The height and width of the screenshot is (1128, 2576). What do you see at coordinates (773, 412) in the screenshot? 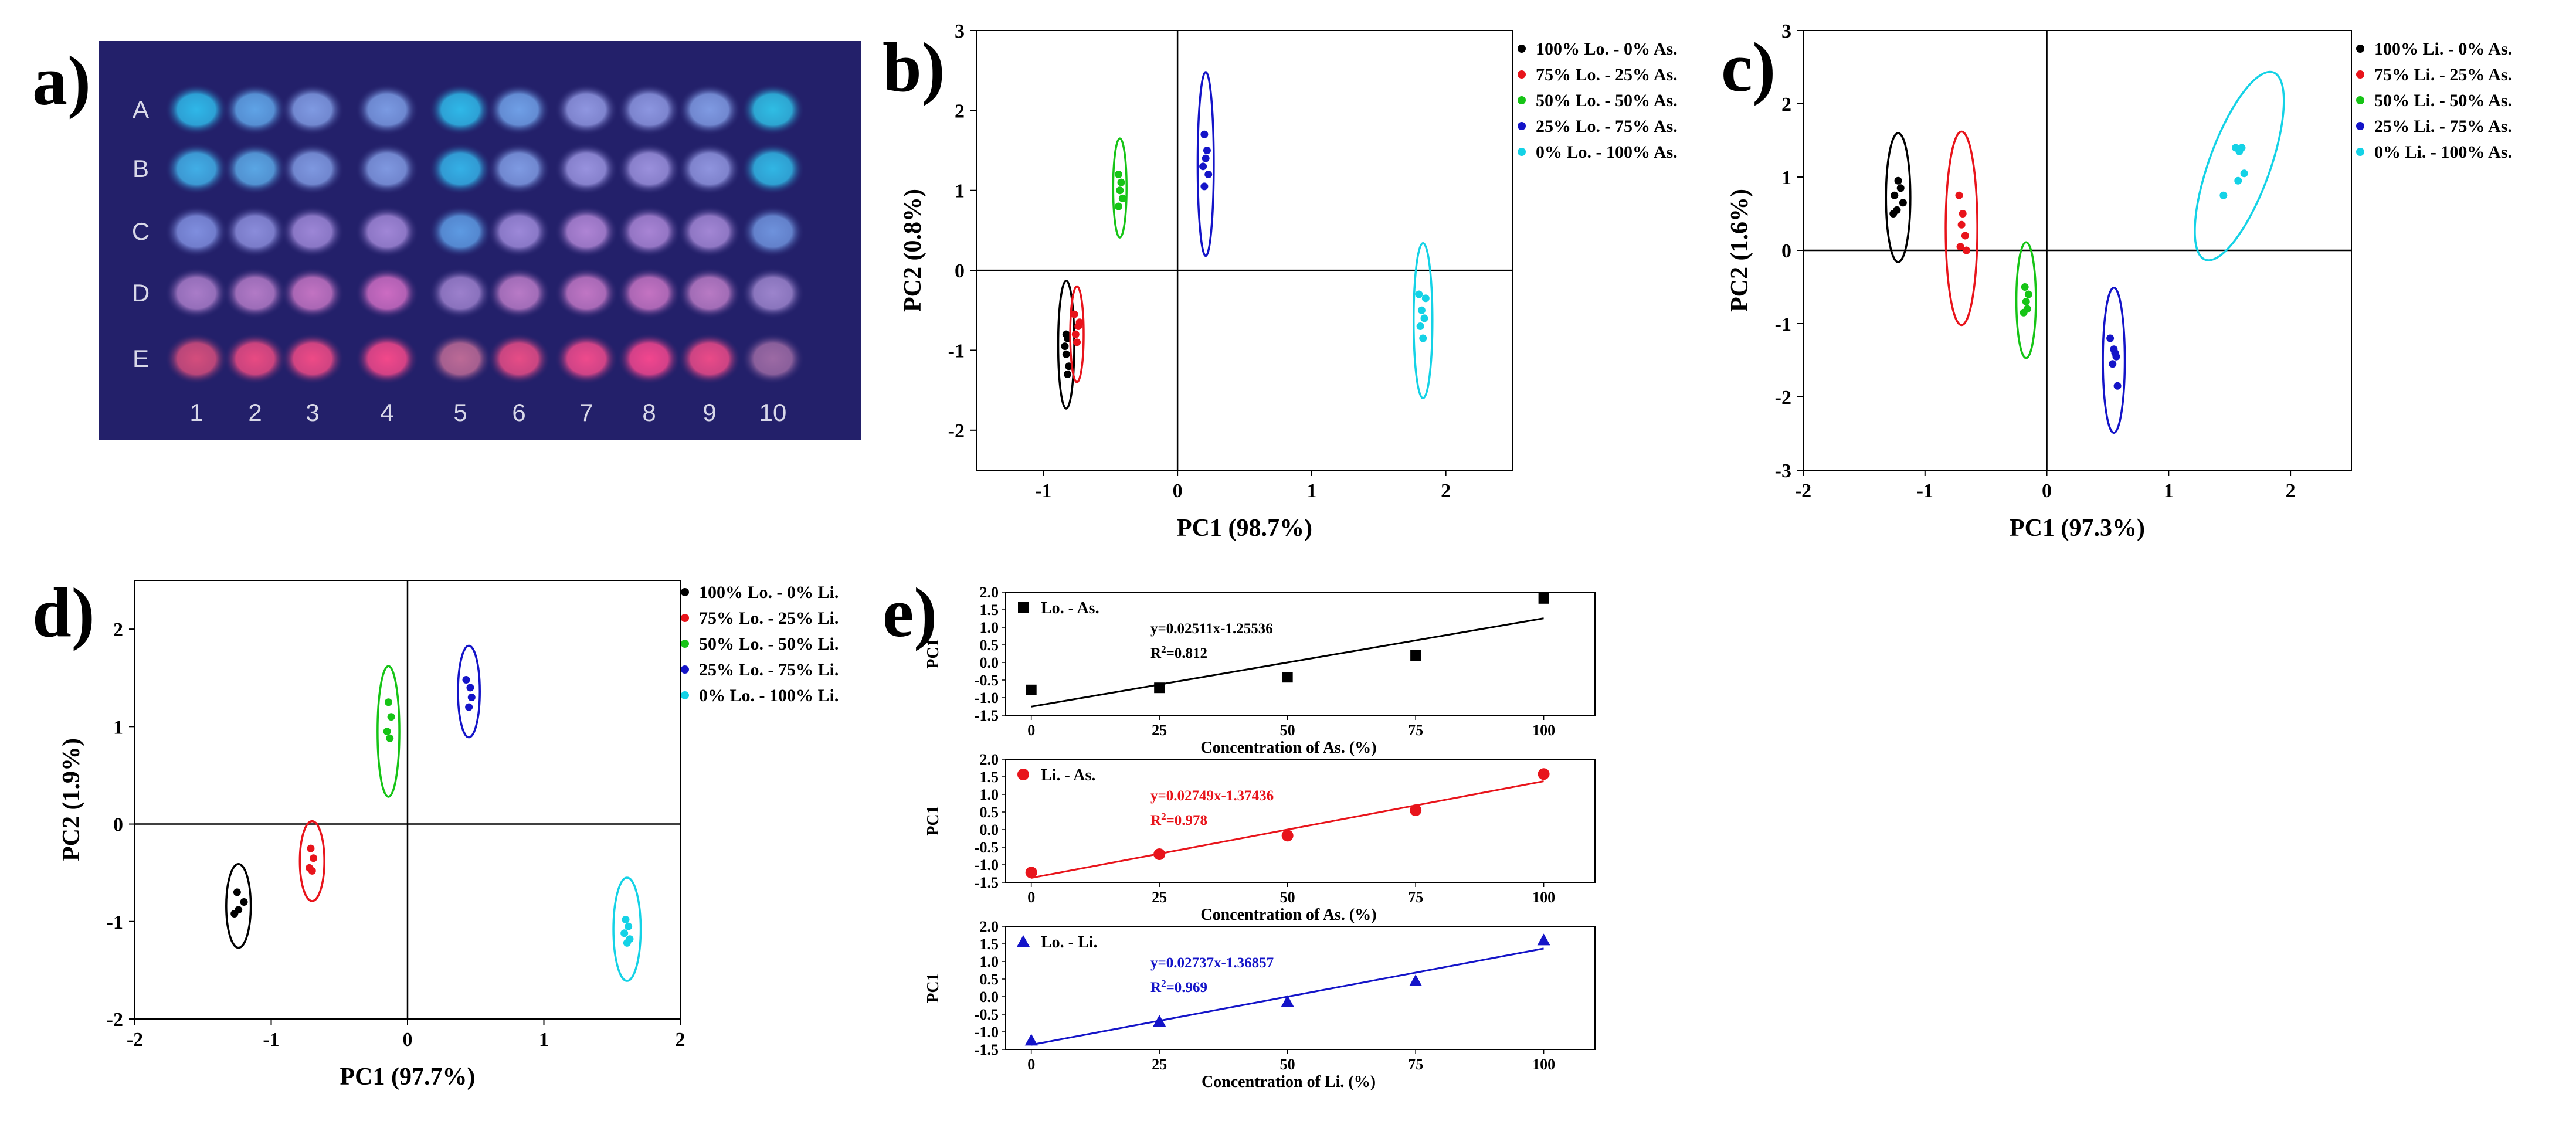
I see `column-label: 10` at bounding box center [773, 412].